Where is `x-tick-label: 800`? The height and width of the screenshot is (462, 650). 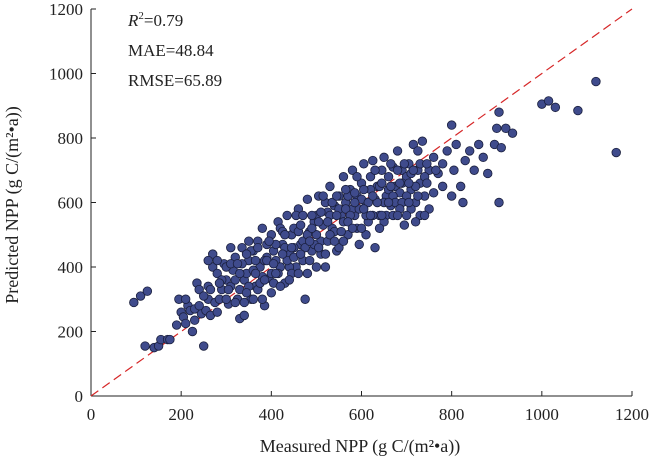
x-tick-label: 800 is located at coordinates (452, 414).